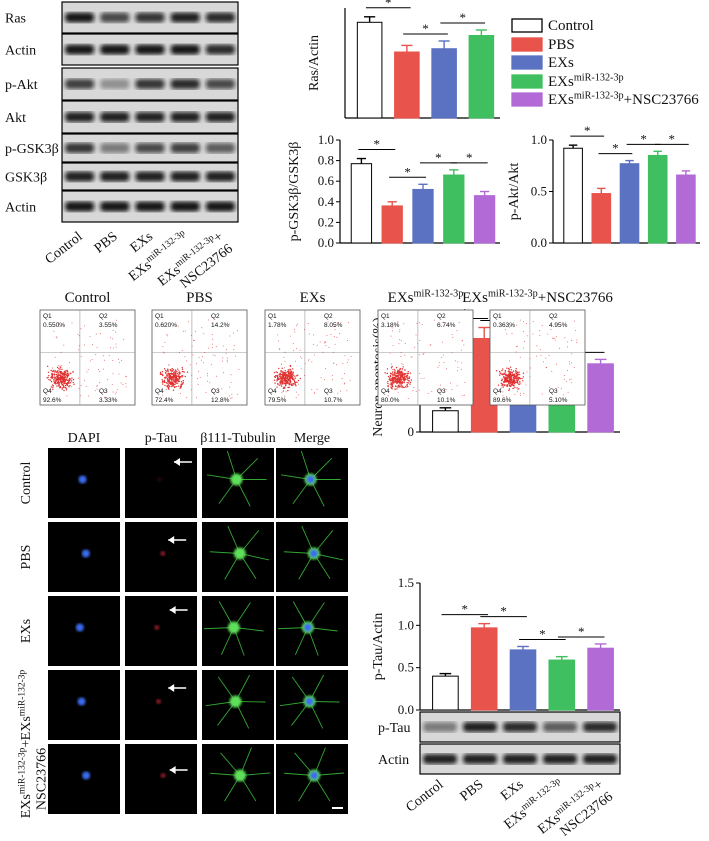 Image resolution: width=709 pixels, height=841 pixels. Describe the element at coordinates (512, 790) in the screenshot. I see `label: EXs` at that location.